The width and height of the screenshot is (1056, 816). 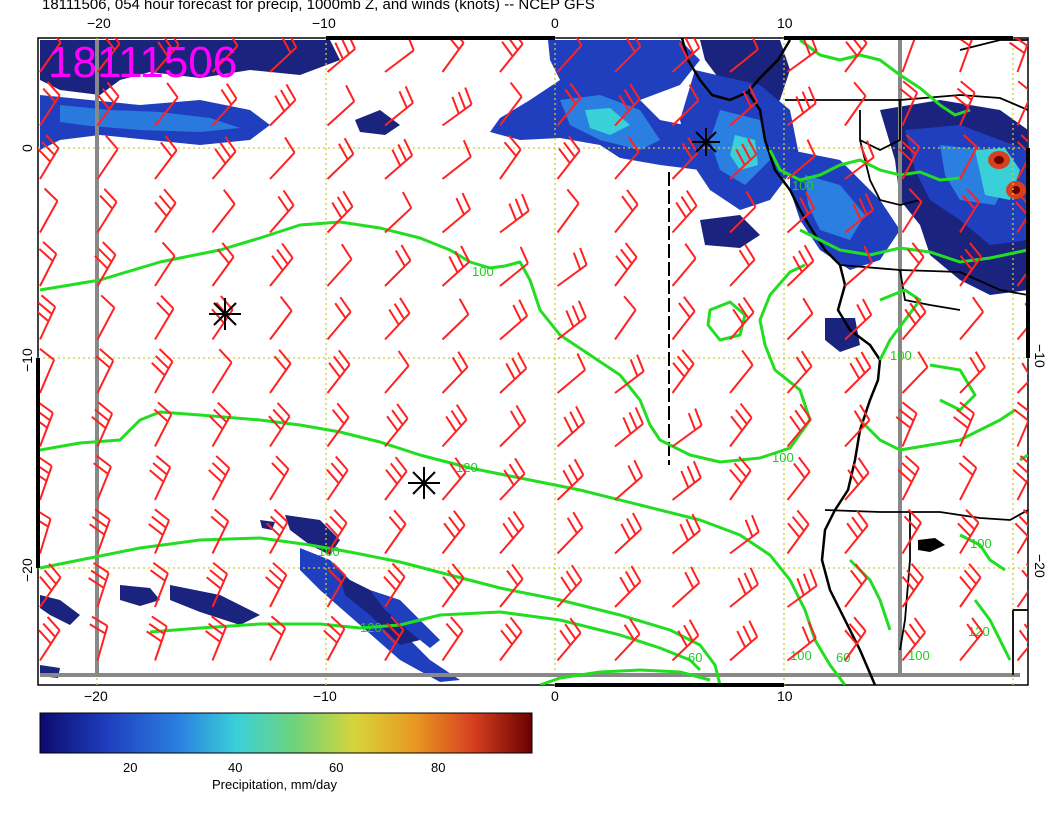 I want to click on bottom-tick-label: 10, so click(x=785, y=696).